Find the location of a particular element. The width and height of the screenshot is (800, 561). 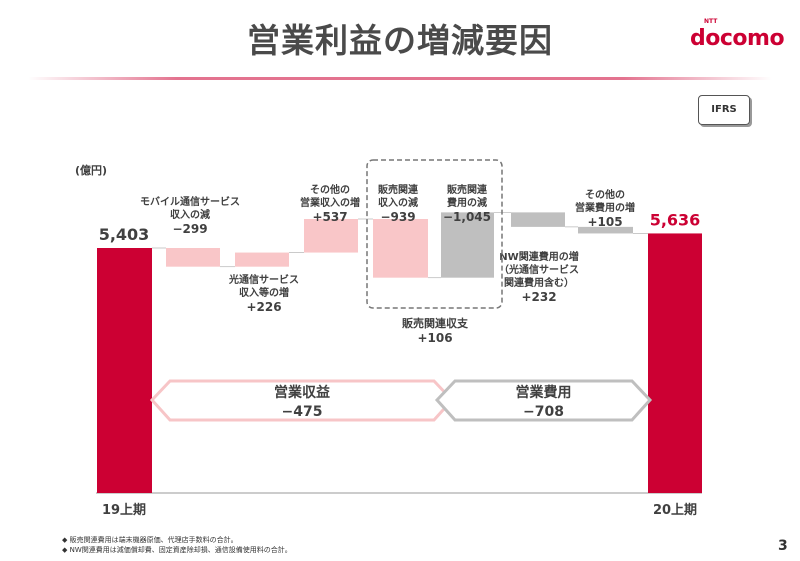

ifrs-badge: IFRS is located at coordinates (724, 110).